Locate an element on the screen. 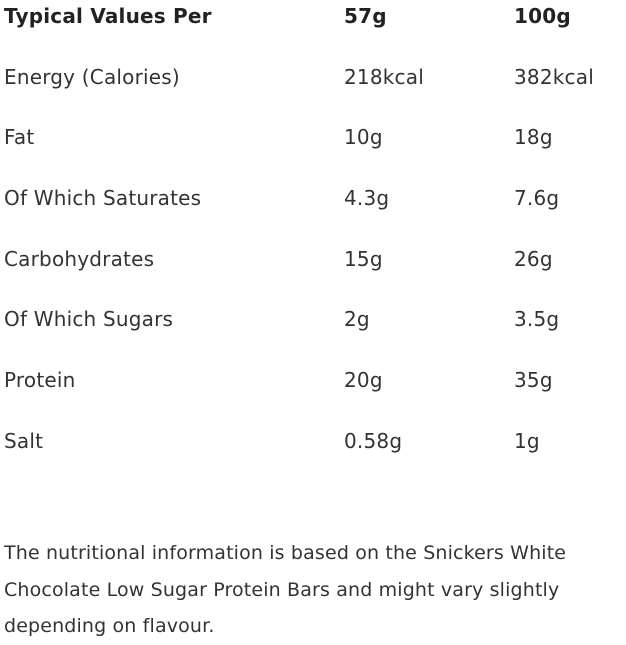  table-header-row: Typical Values Per 57g 100g is located at coordinates (313, 30).